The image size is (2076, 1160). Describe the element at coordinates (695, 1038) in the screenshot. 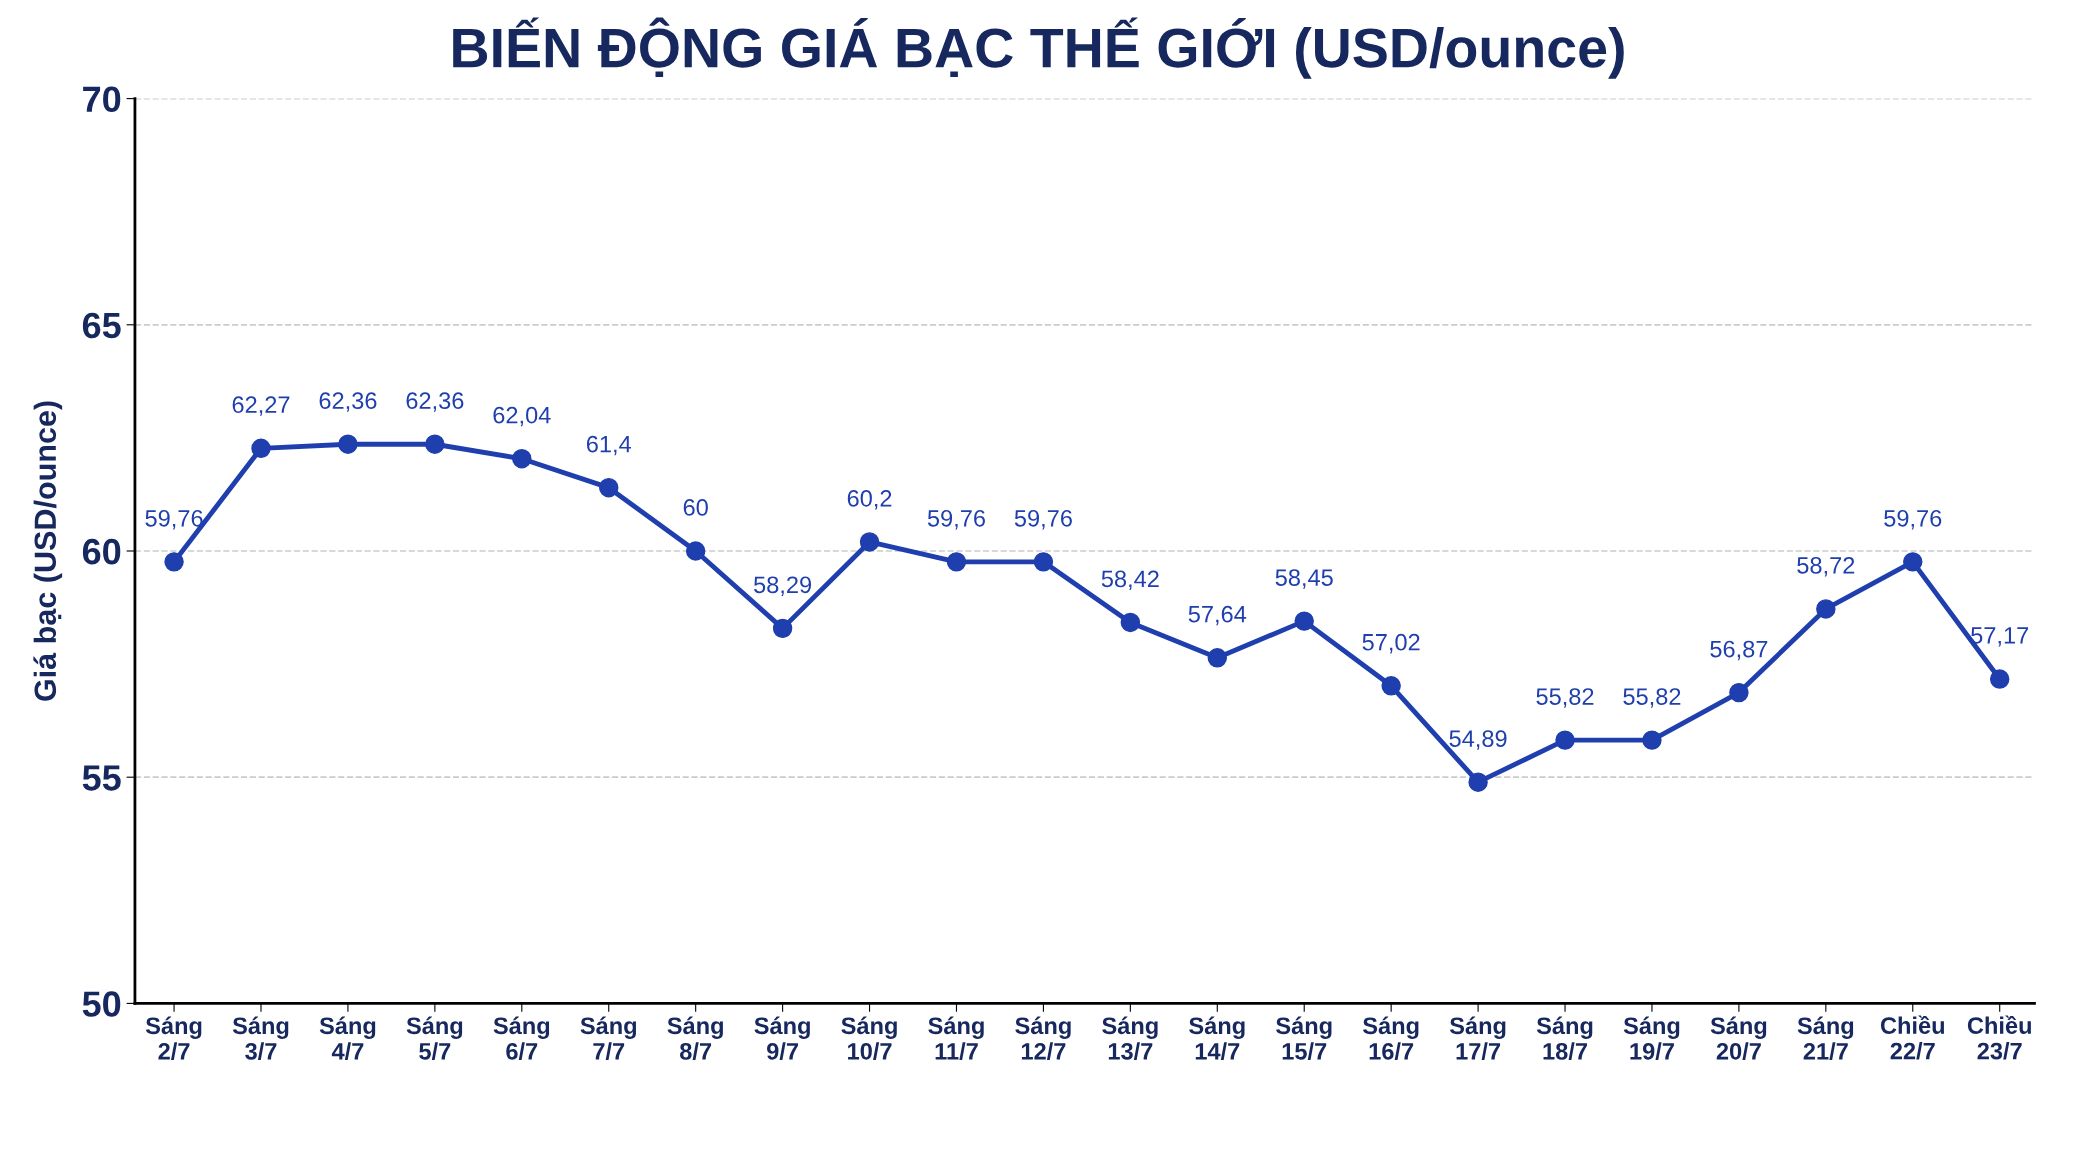

I see `x-tick-label: Sáng 8/7` at that location.